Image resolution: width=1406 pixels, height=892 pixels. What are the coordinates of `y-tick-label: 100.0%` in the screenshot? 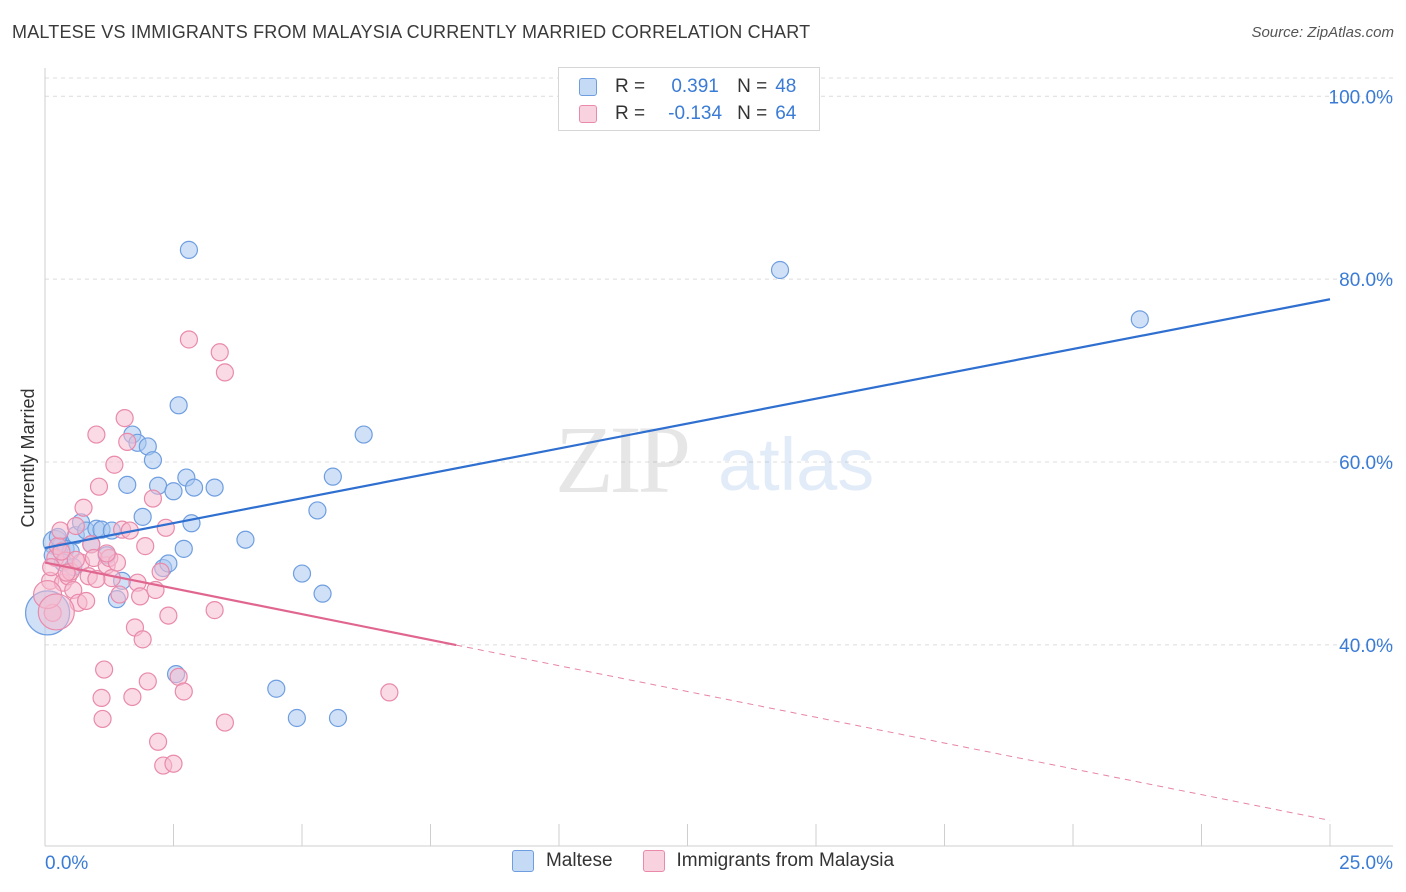 It's located at (1361, 97).